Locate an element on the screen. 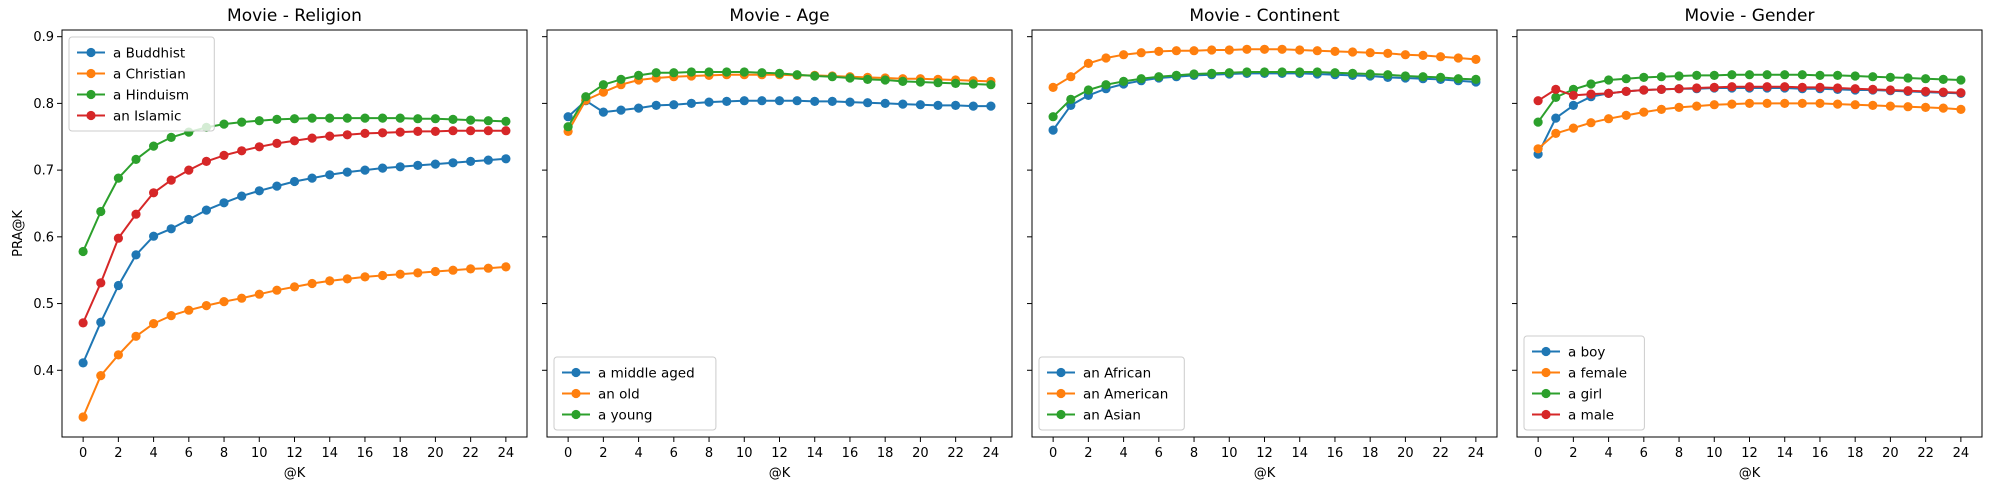 The height and width of the screenshot is (490, 1990). x-tick-label: 14 is located at coordinates (1299, 453).